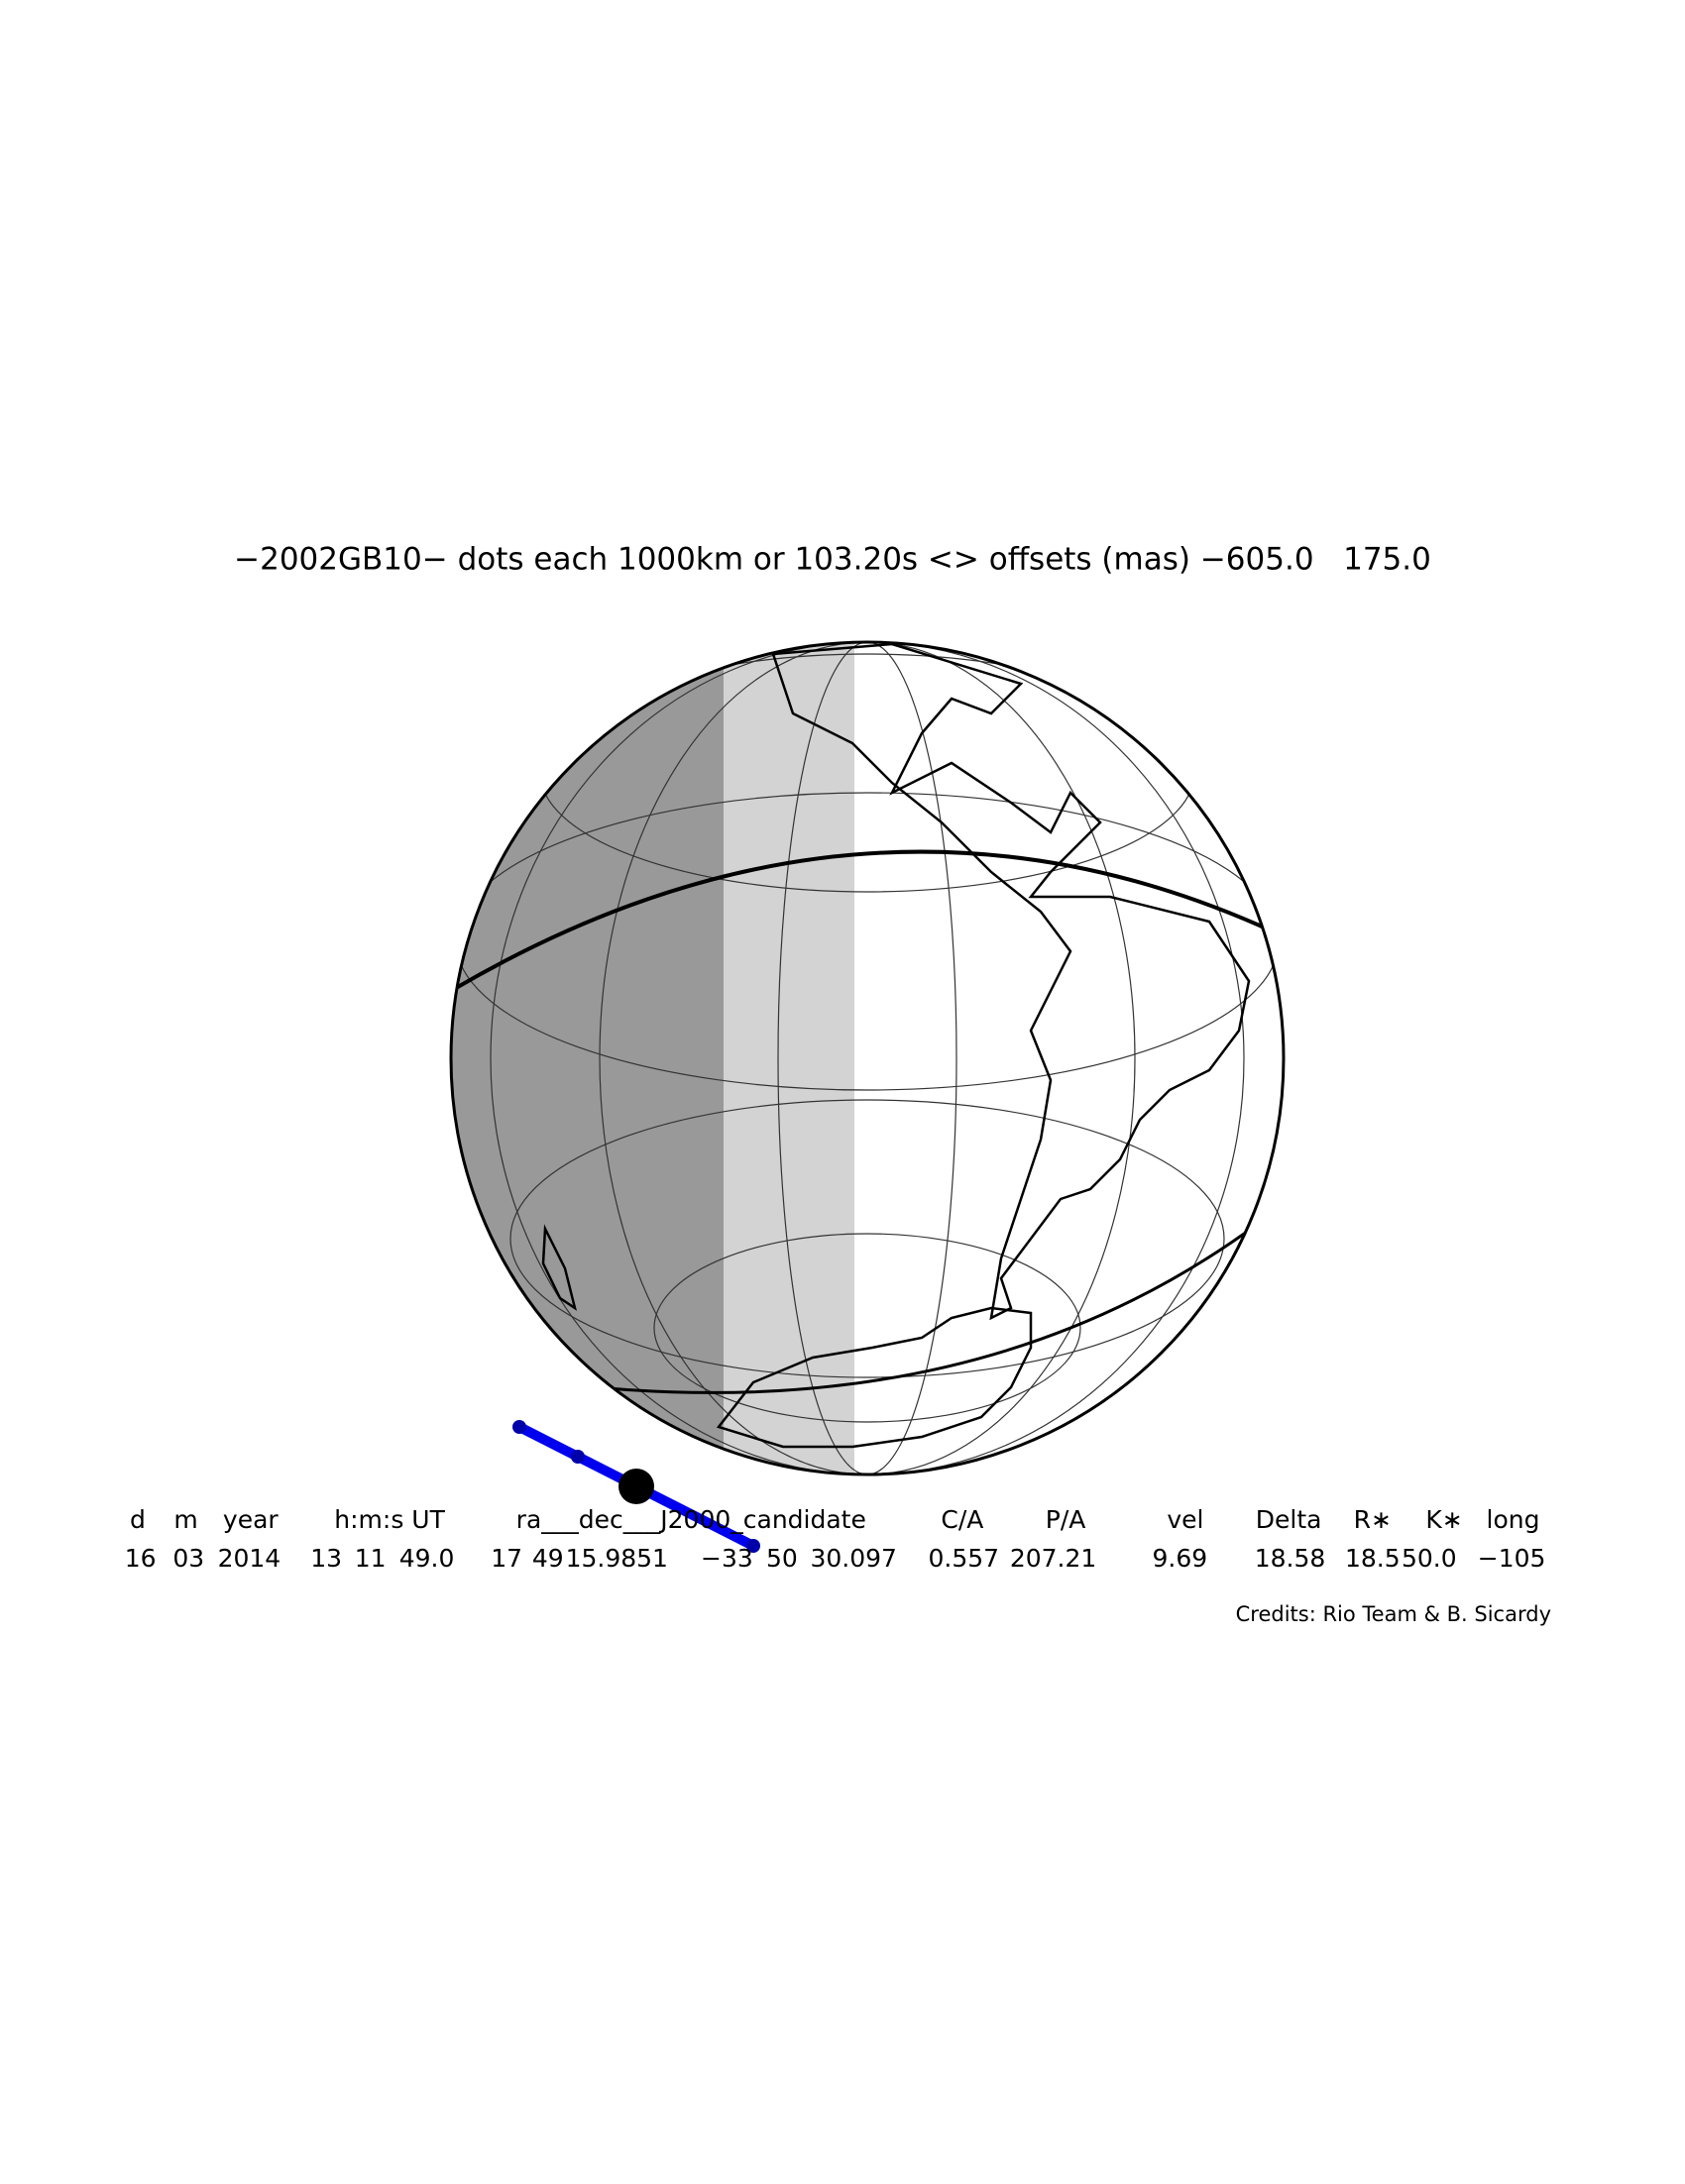  I want to click on table-header: d, so click(138, 1519).